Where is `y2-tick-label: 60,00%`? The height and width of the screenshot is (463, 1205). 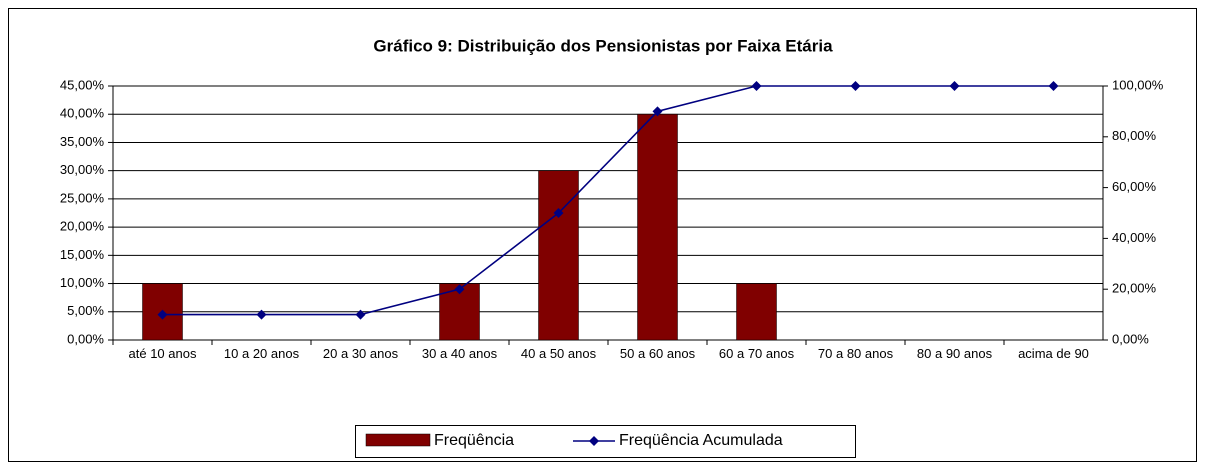
y2-tick-label: 60,00% is located at coordinates (1134, 186).